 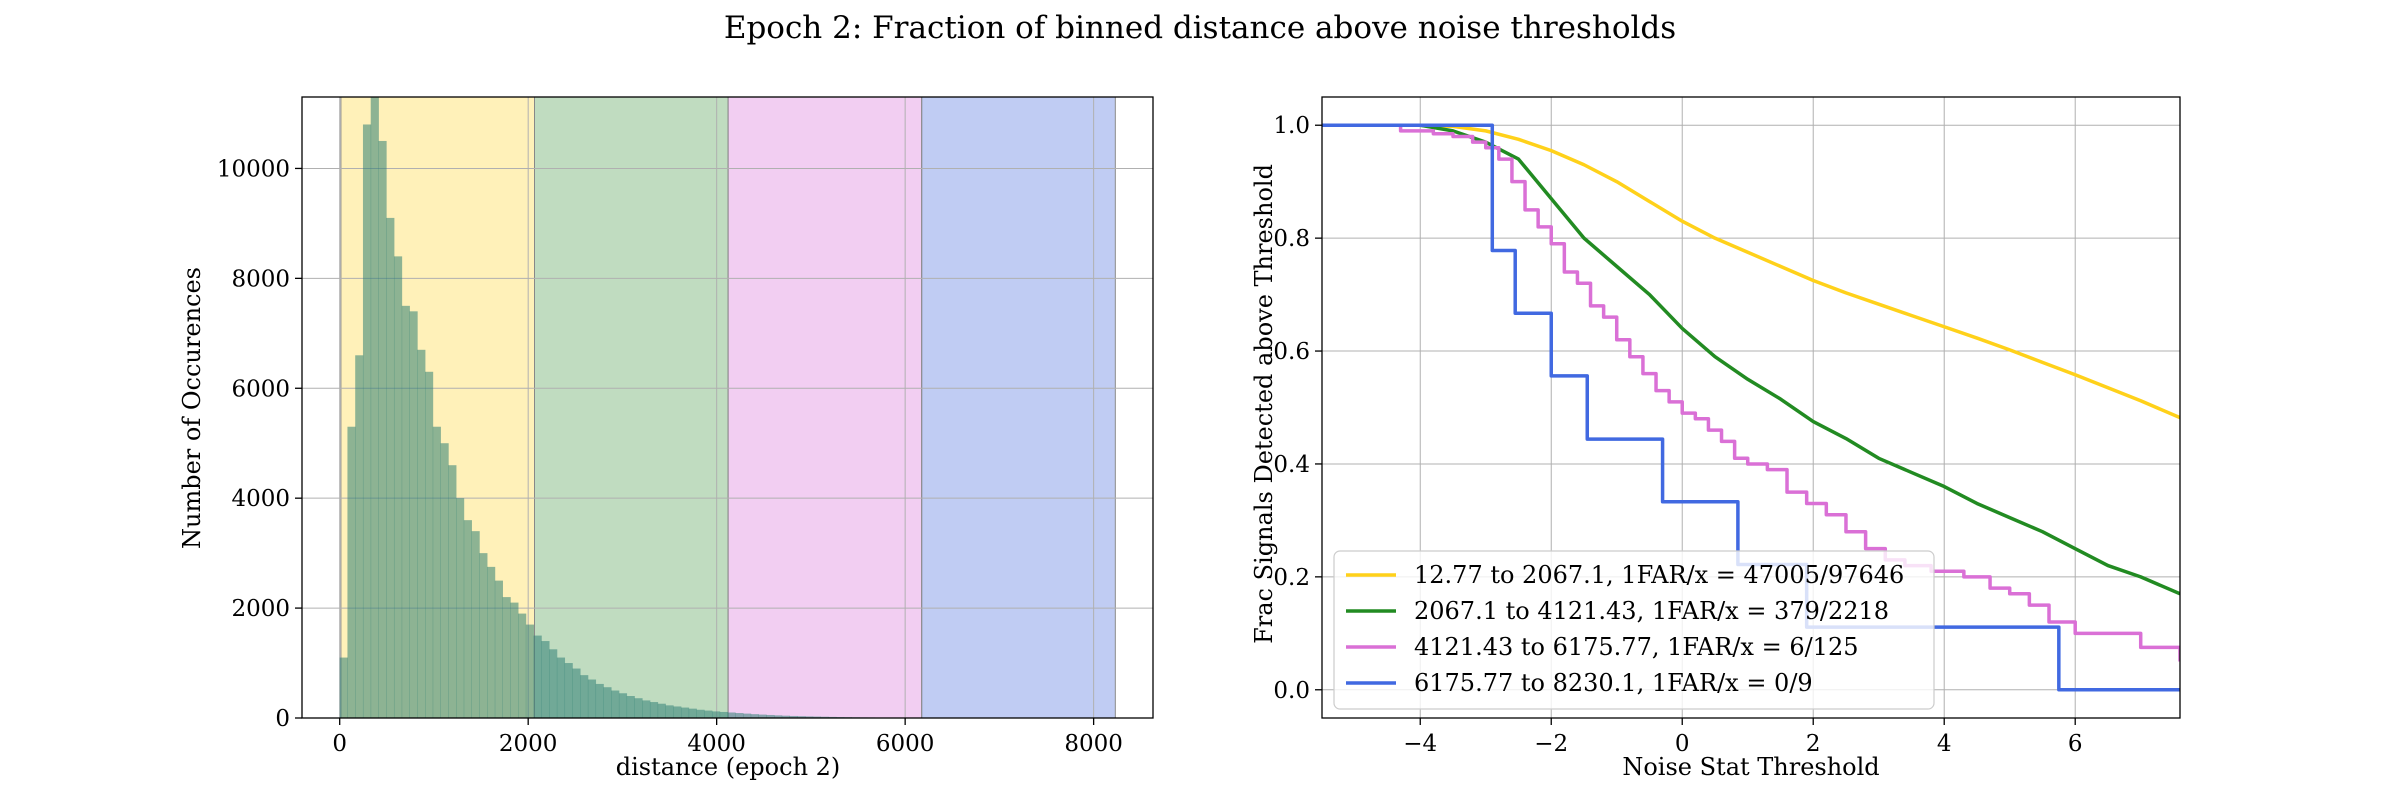 What do you see at coordinates (2075, 744) in the screenshot?
I see `threshold-x-tick-label: 6` at bounding box center [2075, 744].